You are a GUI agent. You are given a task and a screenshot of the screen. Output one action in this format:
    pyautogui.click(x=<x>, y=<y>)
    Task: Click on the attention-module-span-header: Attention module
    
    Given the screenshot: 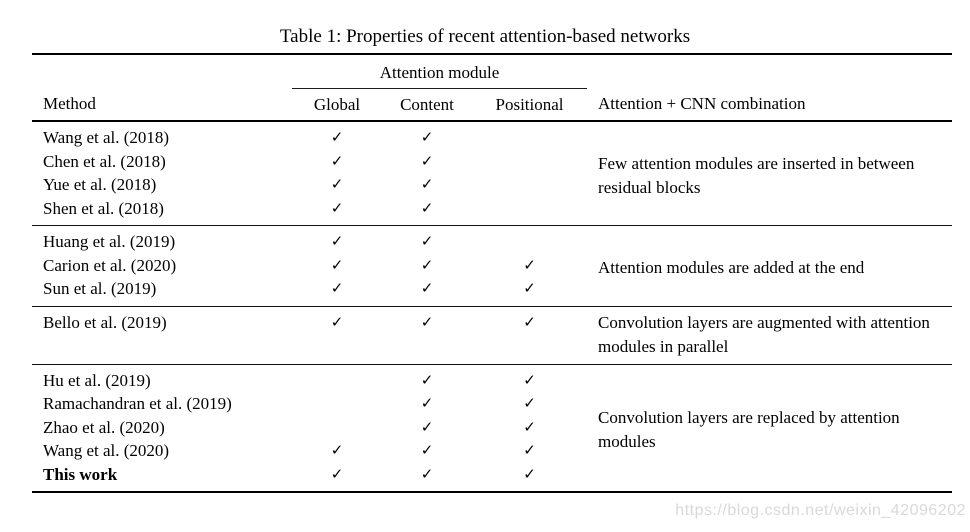 What is the action you would take?
    pyautogui.click(x=440, y=71)
    